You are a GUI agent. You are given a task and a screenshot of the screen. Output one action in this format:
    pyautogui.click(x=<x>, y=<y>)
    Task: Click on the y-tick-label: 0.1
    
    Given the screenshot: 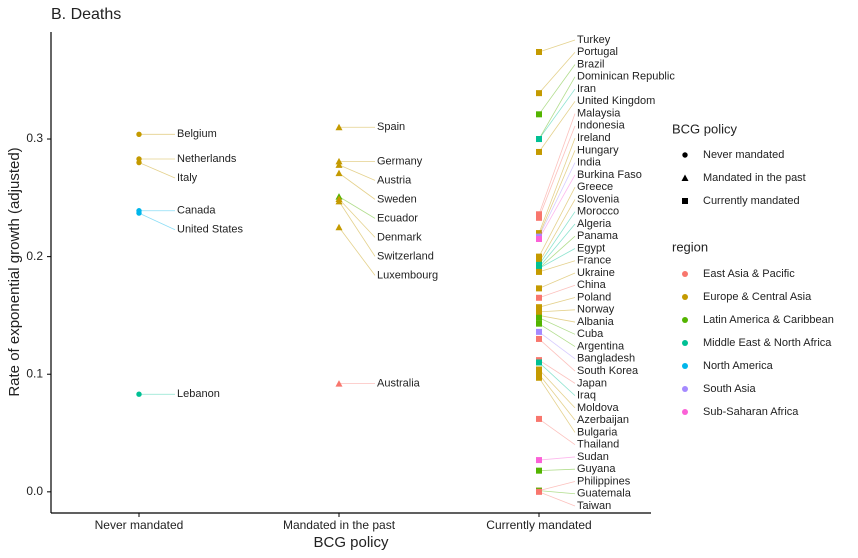 What is the action you would take?
    pyautogui.click(x=34, y=373)
    